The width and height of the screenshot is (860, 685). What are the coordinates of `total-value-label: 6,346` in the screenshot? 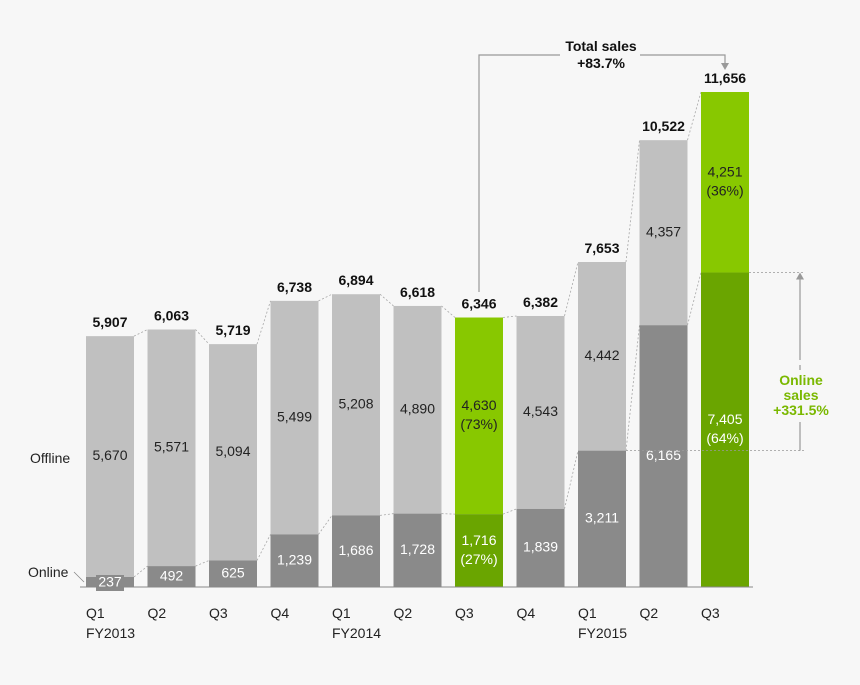 It's located at (478, 304).